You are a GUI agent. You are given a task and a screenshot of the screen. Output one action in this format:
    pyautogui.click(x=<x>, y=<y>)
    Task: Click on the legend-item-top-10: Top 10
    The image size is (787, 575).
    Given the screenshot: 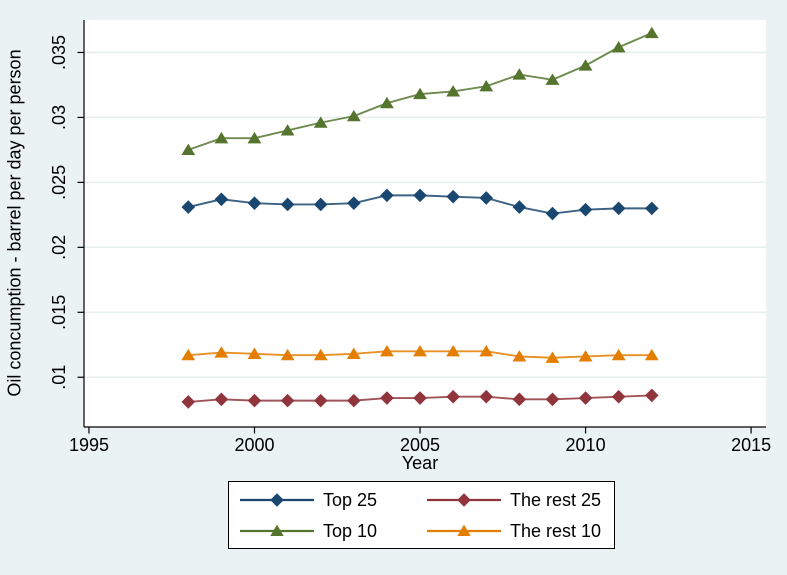 What is the action you would take?
    pyautogui.click(x=331, y=531)
    